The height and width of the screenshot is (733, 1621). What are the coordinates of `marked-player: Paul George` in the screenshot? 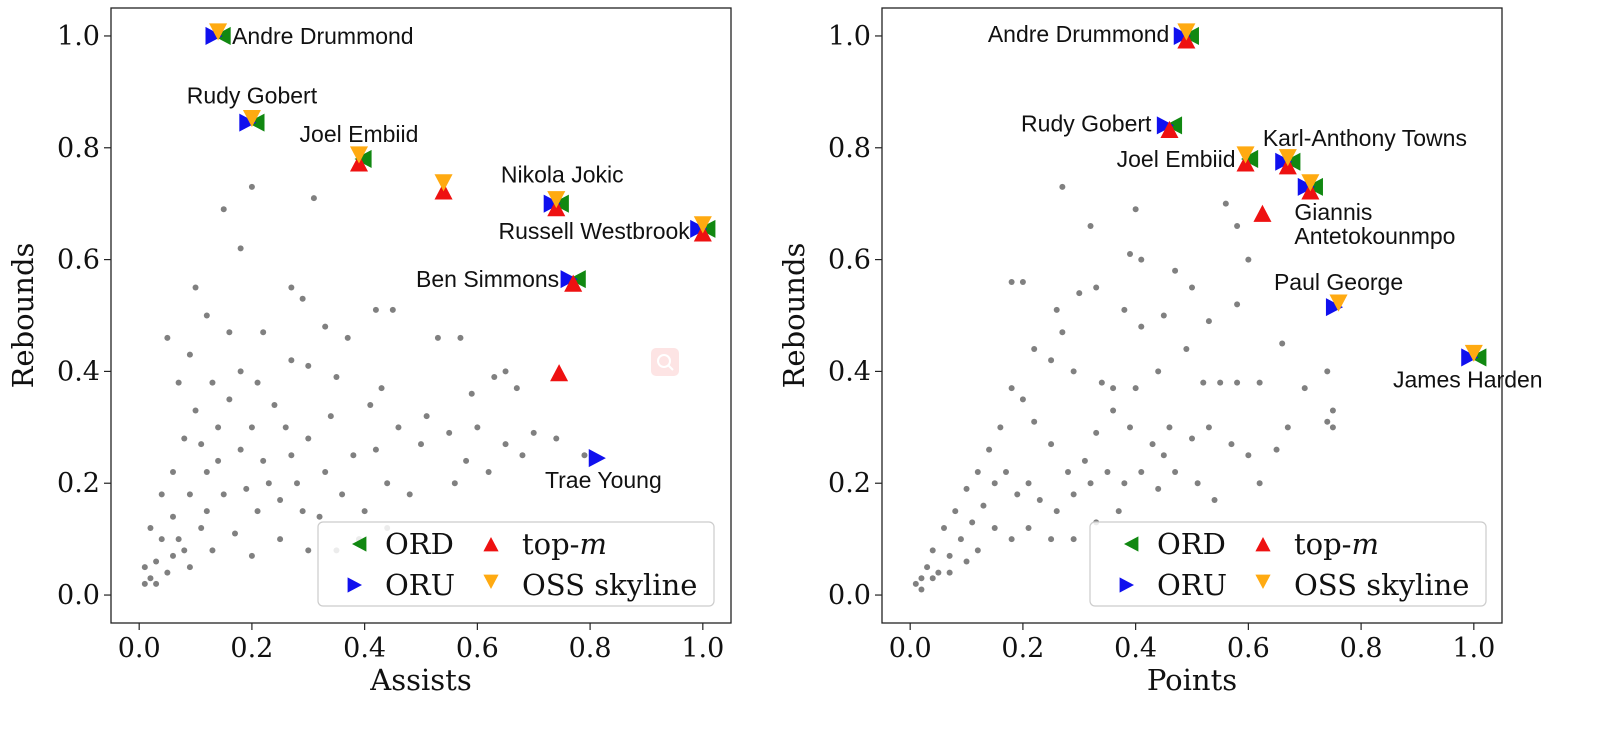 It's located at (1338, 293).